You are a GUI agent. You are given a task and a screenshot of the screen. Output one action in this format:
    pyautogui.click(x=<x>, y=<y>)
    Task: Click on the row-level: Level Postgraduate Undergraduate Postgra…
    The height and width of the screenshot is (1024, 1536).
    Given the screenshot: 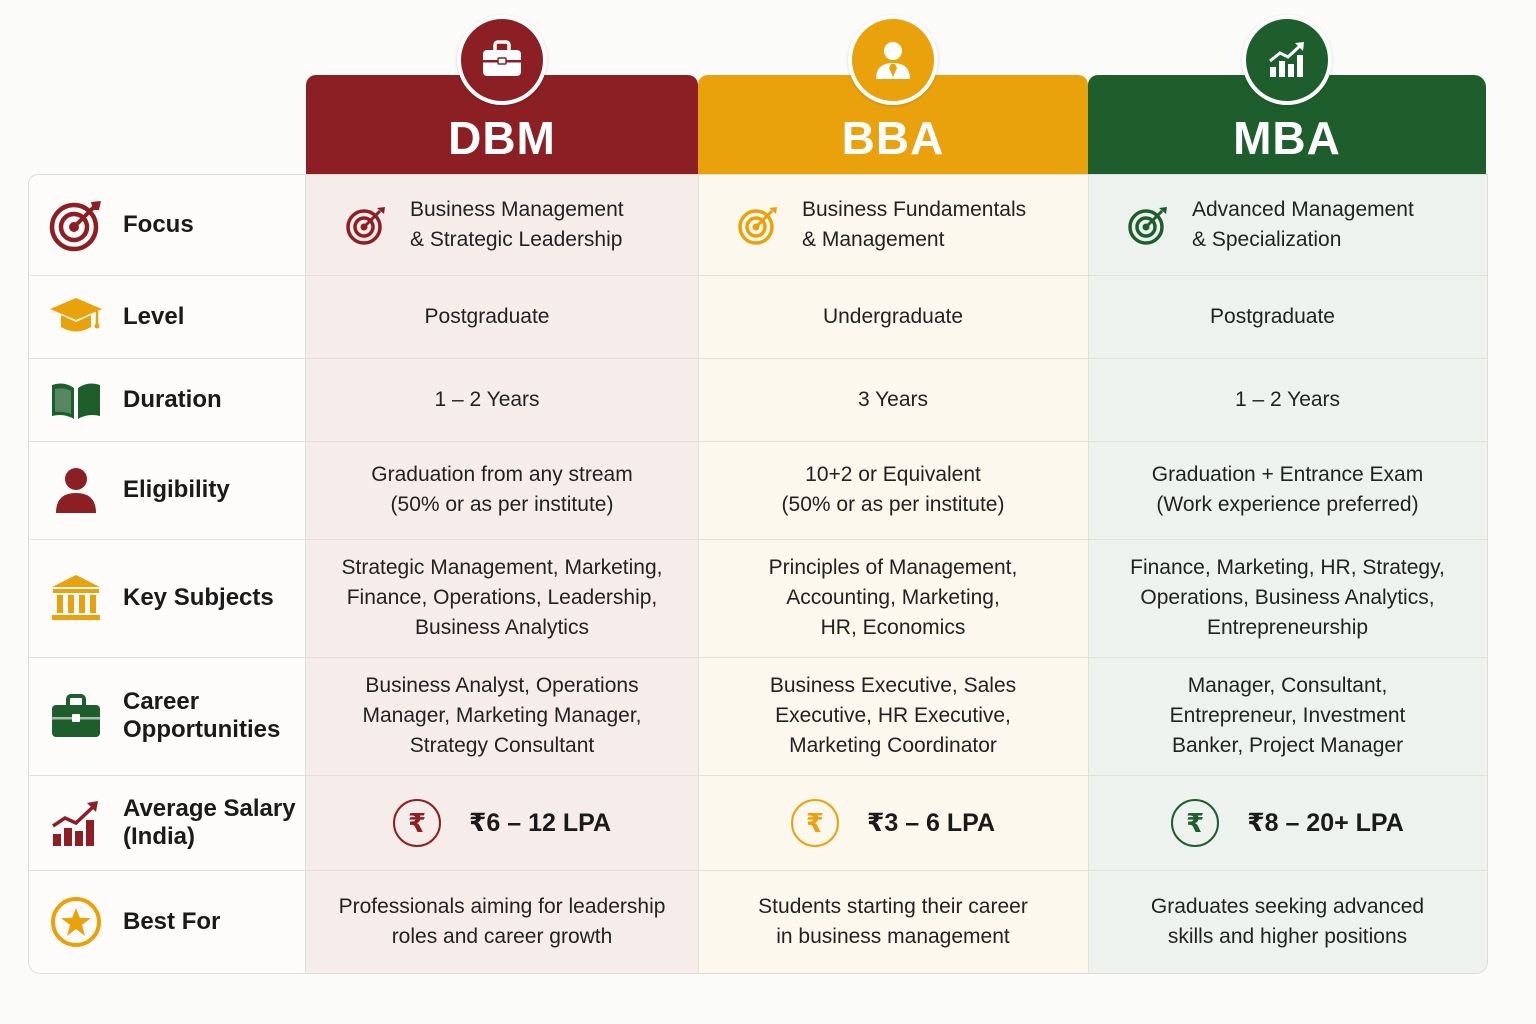 What is the action you would take?
    pyautogui.click(x=758, y=317)
    